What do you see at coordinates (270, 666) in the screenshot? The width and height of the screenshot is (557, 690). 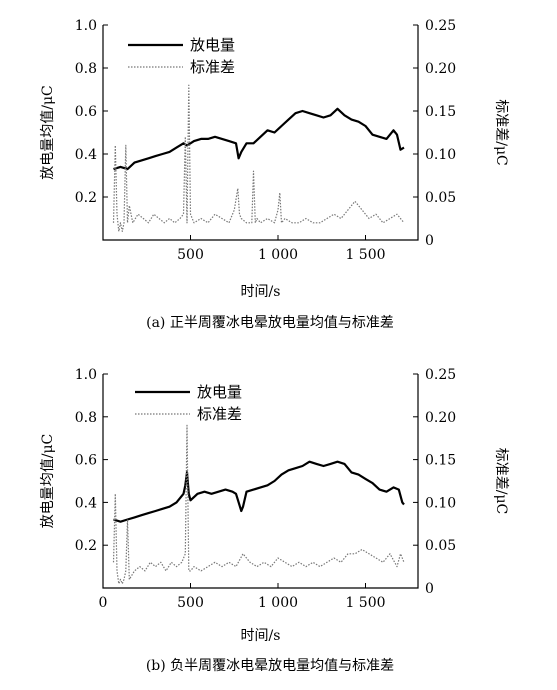 I see `chart-caption: (b) 负半周覆冰电晕放电量均值与标准差` at bounding box center [270, 666].